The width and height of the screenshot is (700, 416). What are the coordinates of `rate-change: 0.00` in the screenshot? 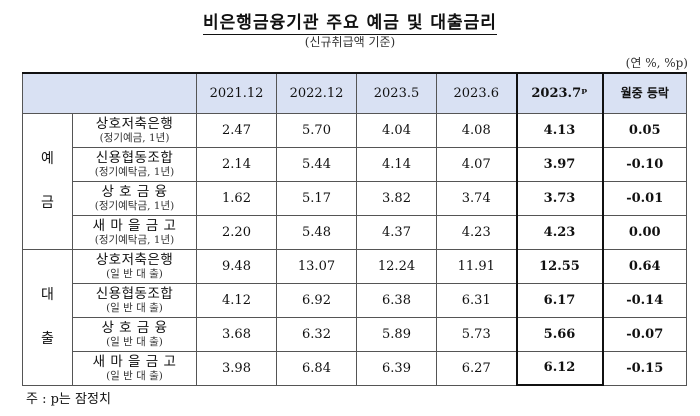 It's located at (644, 232).